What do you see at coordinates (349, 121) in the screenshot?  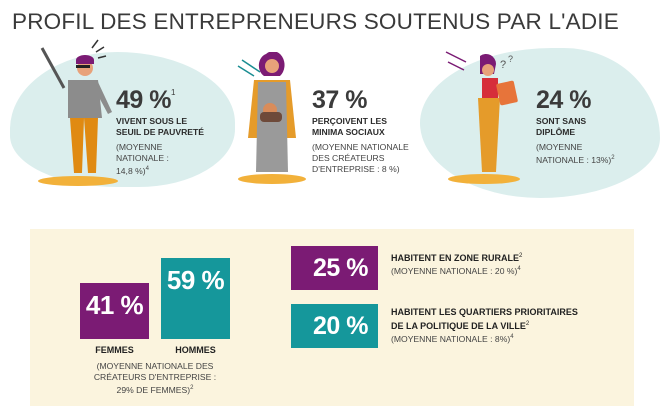 I see `stat-caption-line: PERÇOIVENT LES` at bounding box center [349, 121].